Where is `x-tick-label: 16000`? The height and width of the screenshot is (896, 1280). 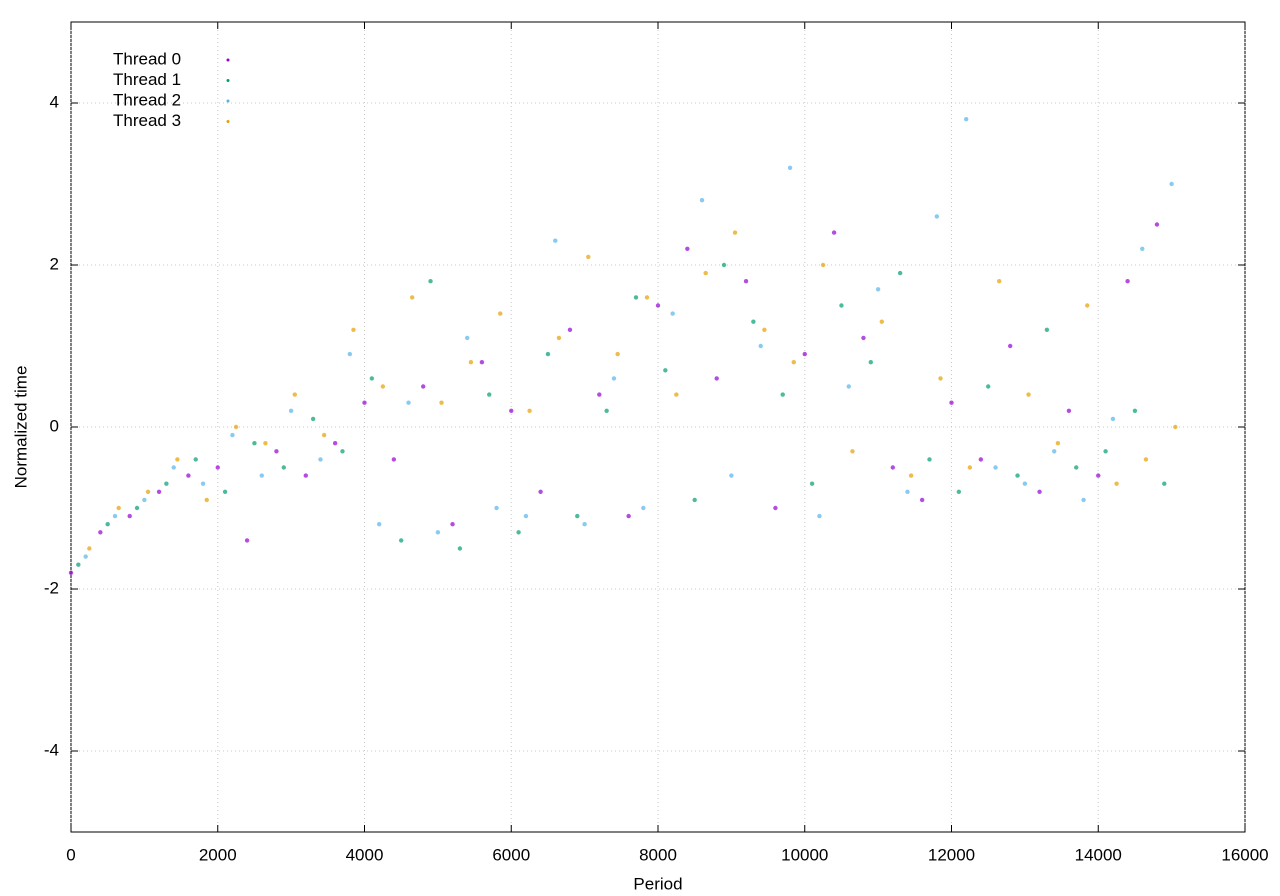 x-tick-label: 16000 is located at coordinates (1244, 854).